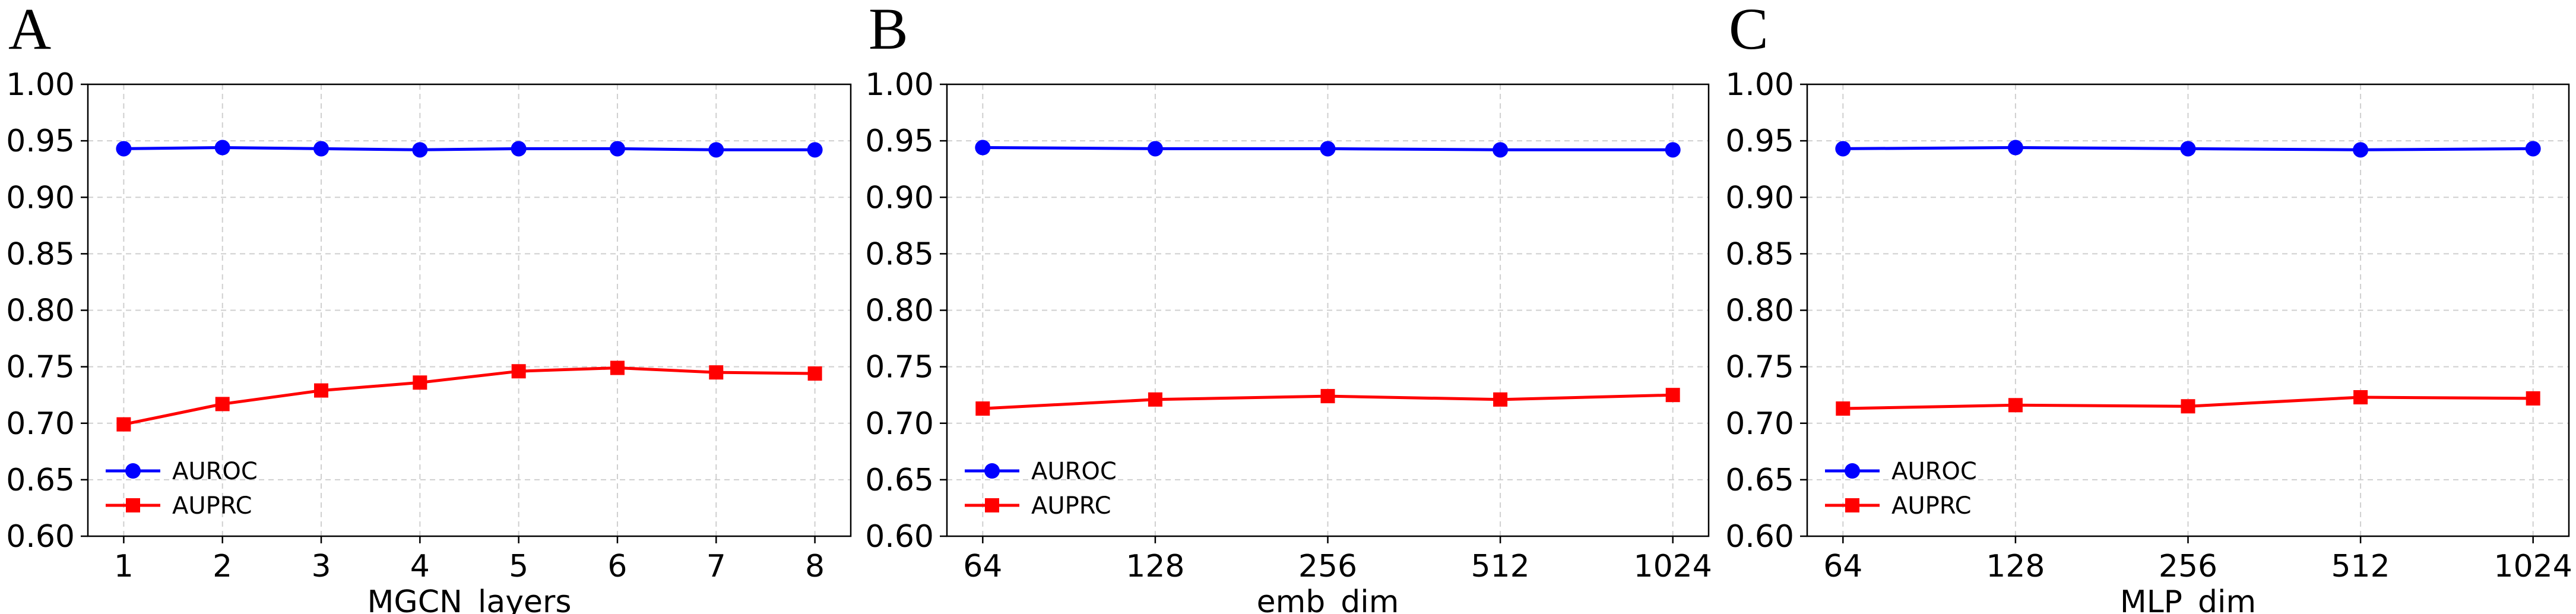 The width and height of the screenshot is (2576, 614). What do you see at coordinates (420, 566) in the screenshot?
I see `x-tick-label: 4` at bounding box center [420, 566].